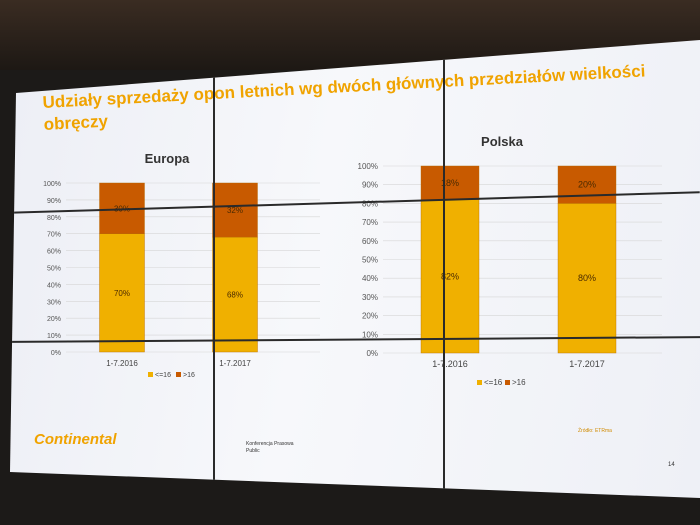 The height and width of the screenshot is (525, 700). I want to click on y-tick-label-0-2: 20%, so click(54, 319).